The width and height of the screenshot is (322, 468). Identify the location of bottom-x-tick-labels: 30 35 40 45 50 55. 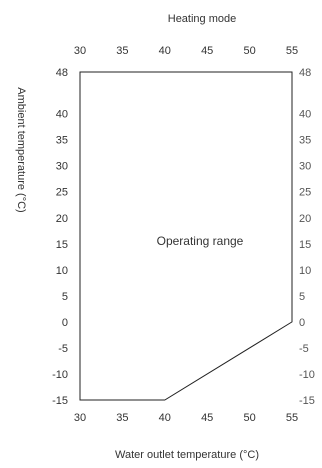
(186, 418).